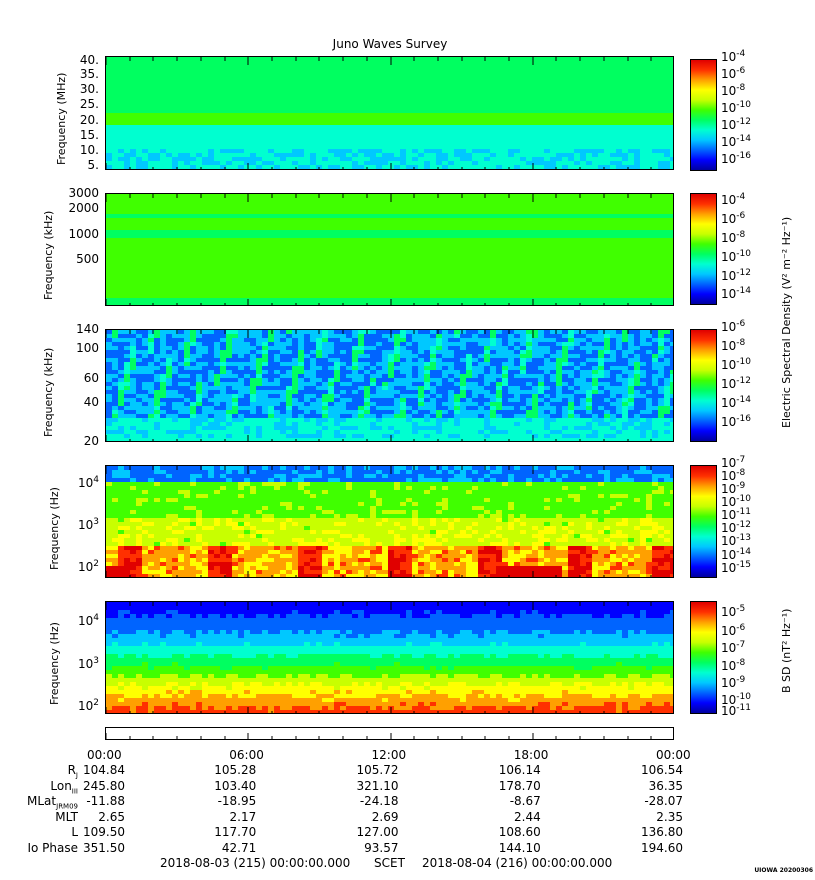 The width and height of the screenshot is (815, 880). I want to click on ephemeris-value: -8.67, so click(525, 801).